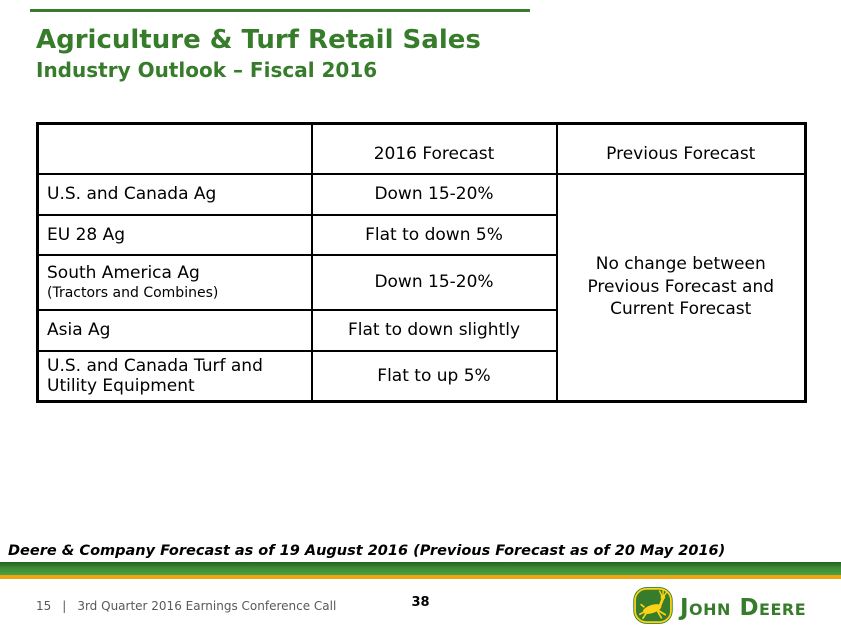  Describe the element at coordinates (123, 273) in the screenshot. I see `region-label: South America Ag` at that location.